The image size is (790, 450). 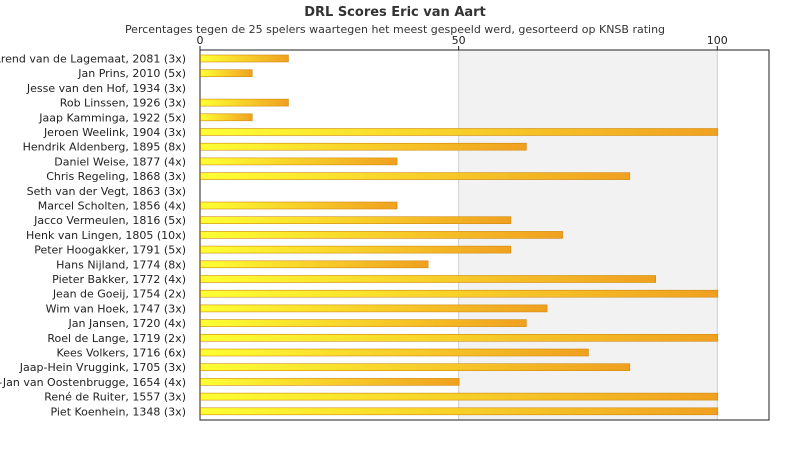 What do you see at coordinates (717, 40) in the screenshot?
I see `x-tick-label: 100` at bounding box center [717, 40].